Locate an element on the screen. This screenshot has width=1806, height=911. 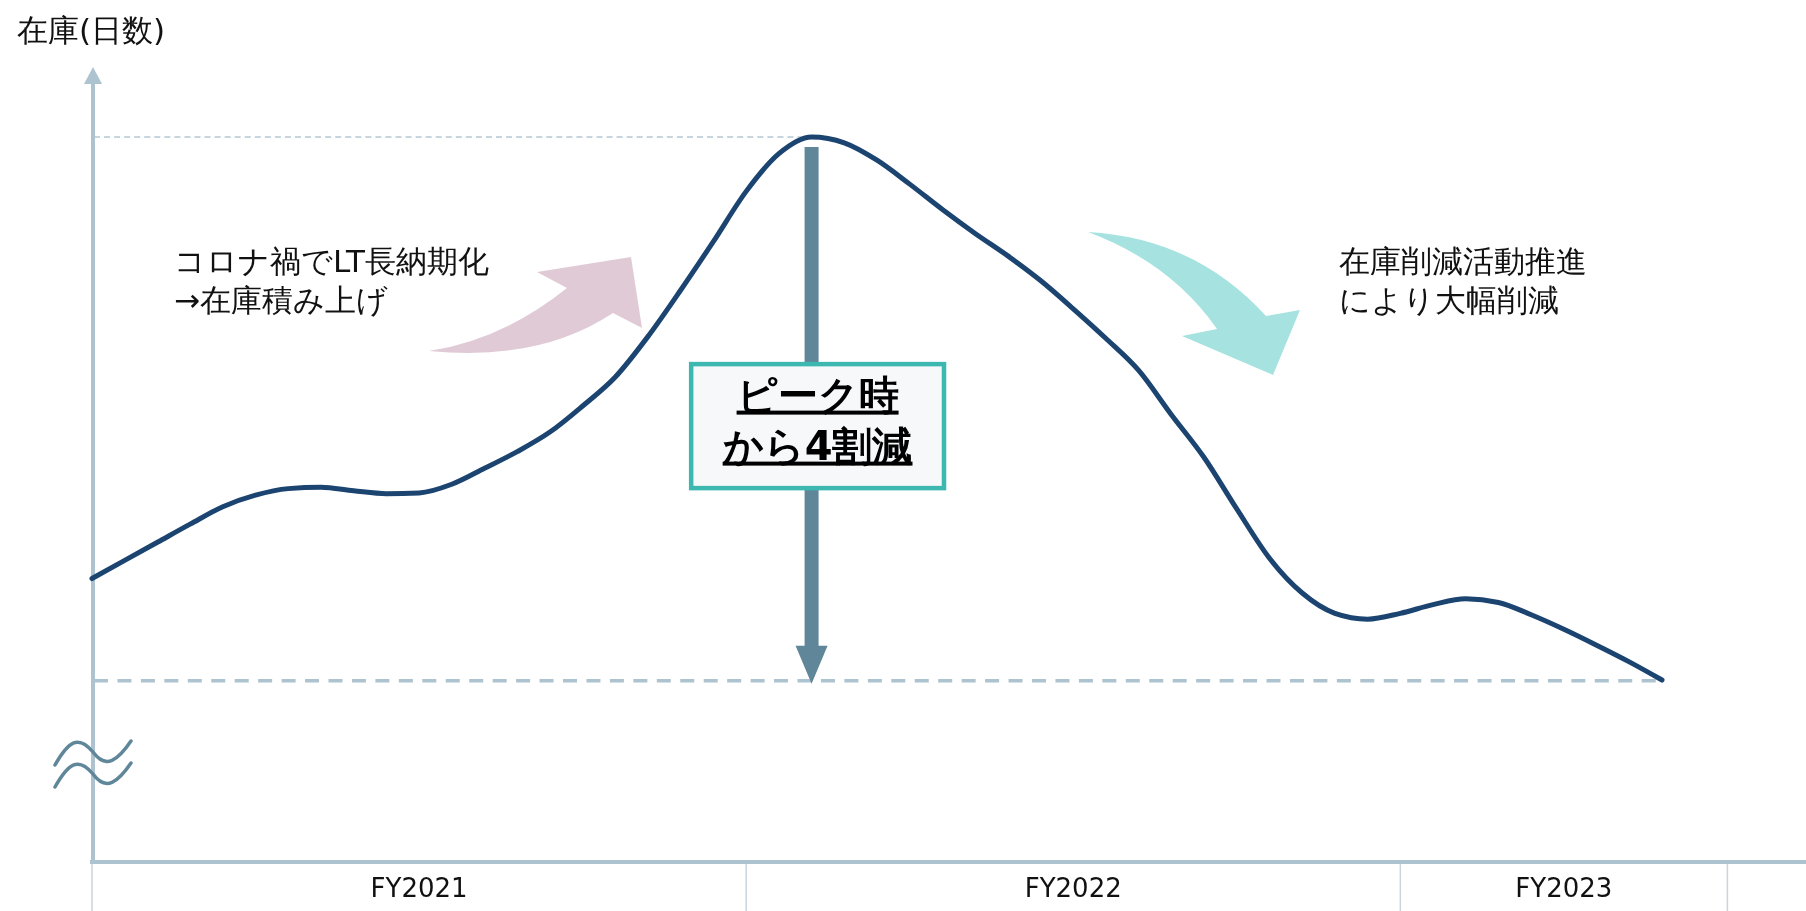
x-tick-label: FY2021 is located at coordinates (419, 888).